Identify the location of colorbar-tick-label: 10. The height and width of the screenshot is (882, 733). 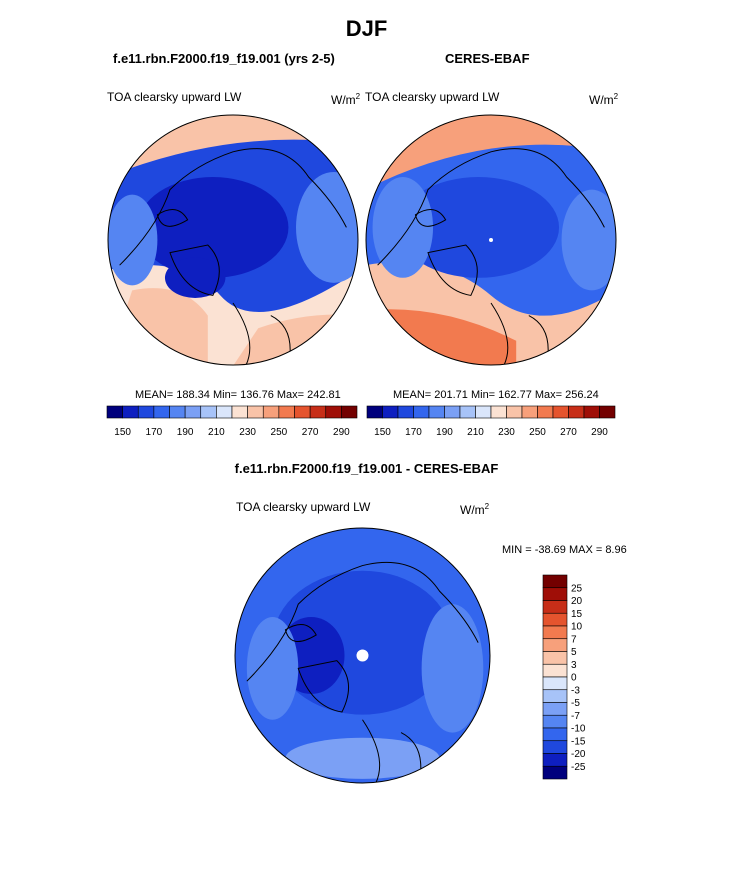
(577, 627).